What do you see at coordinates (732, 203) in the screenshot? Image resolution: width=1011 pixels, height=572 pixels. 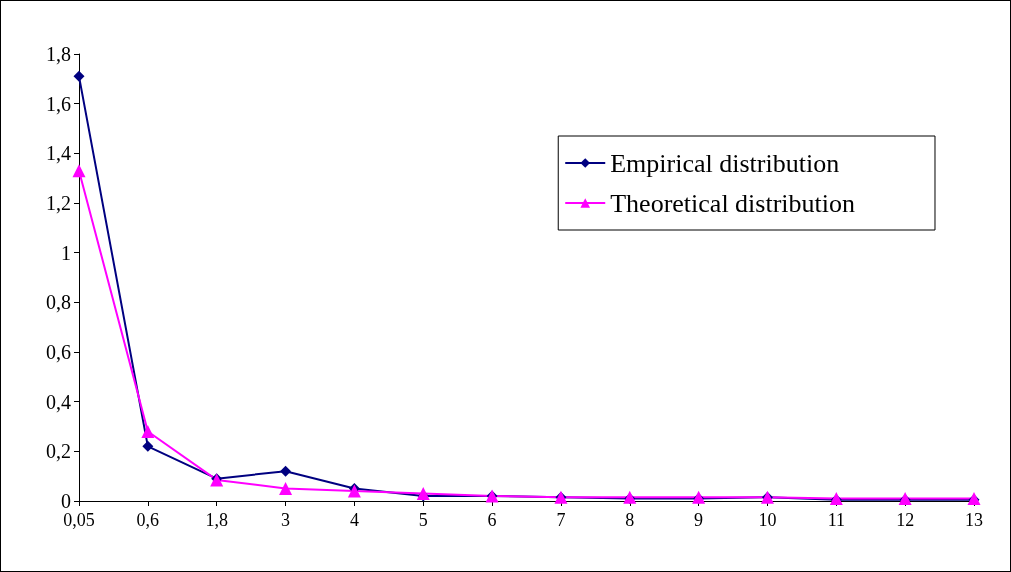 I see `legend-label: Theoretical distribution` at bounding box center [732, 203].